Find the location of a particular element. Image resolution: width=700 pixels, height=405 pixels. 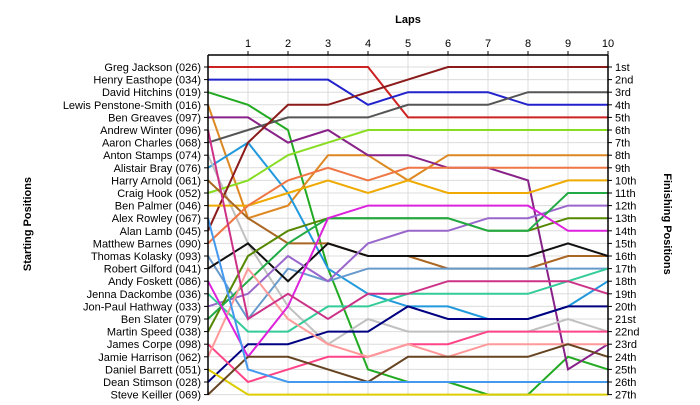

start-position-label: Jamie Harrison (062) is located at coordinates (149, 358).